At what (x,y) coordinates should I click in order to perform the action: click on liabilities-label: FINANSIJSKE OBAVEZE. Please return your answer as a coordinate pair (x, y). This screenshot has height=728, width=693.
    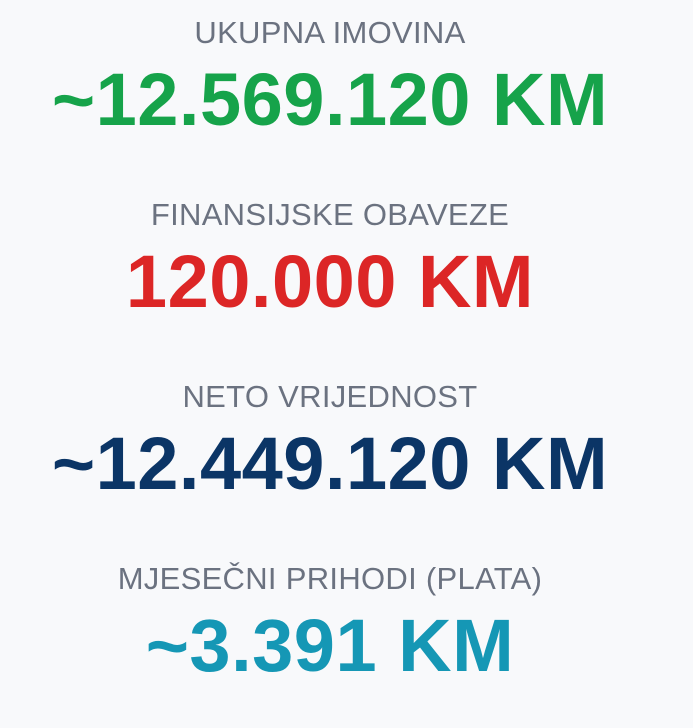
    Looking at the image, I should click on (330, 214).